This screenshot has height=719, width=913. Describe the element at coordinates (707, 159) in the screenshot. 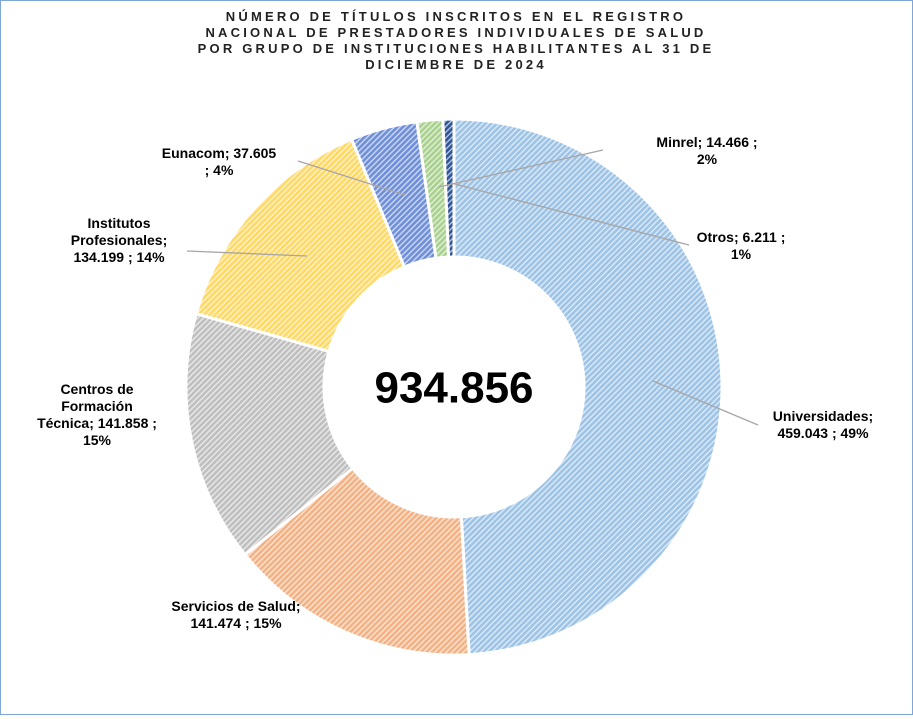

I see `percent-label: 2%` at that location.